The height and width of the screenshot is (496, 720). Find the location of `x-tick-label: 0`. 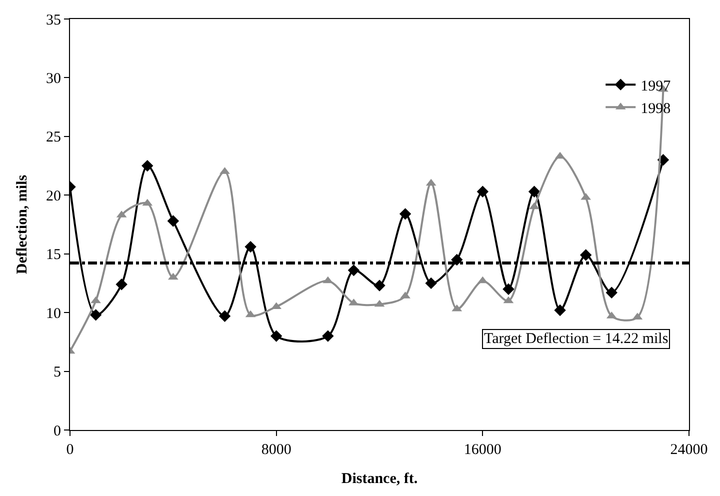

x-tick-label: 0 is located at coordinates (70, 450).